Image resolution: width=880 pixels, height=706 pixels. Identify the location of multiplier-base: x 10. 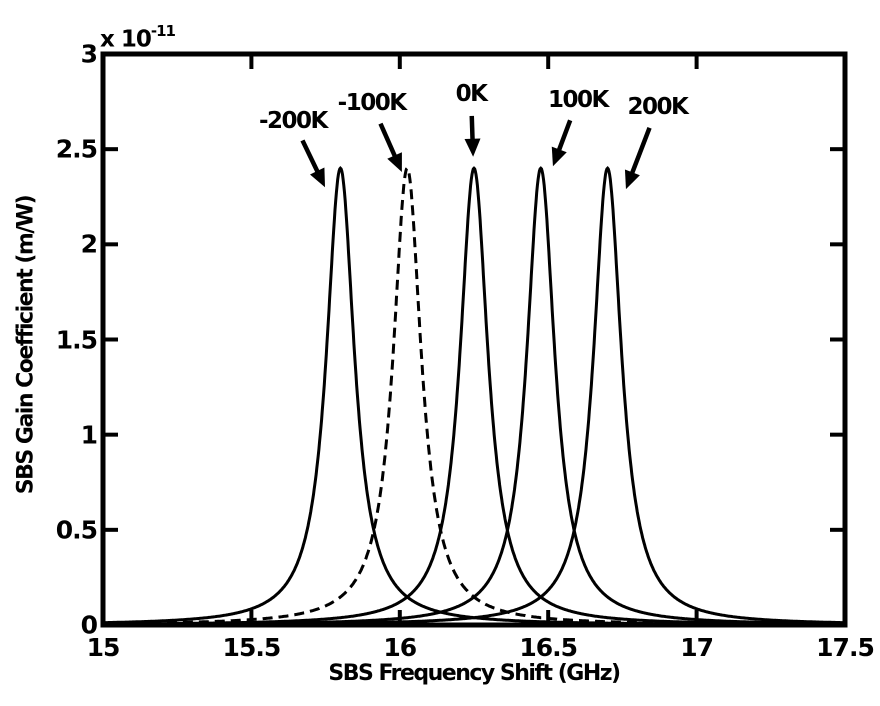
(126, 39).